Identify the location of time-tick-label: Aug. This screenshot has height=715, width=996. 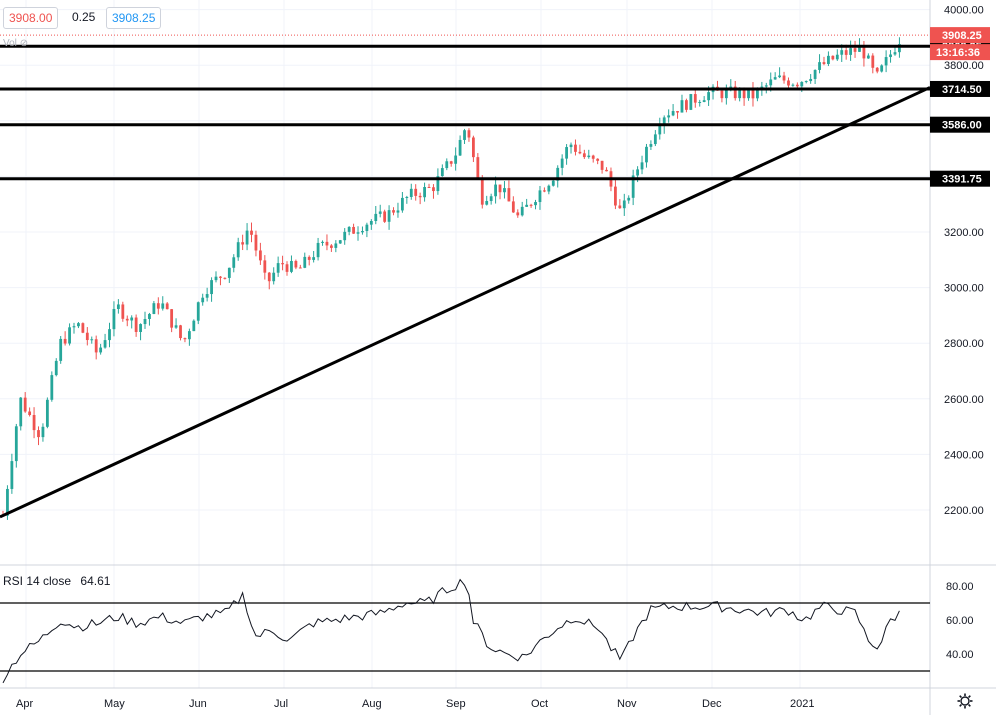
(372, 704).